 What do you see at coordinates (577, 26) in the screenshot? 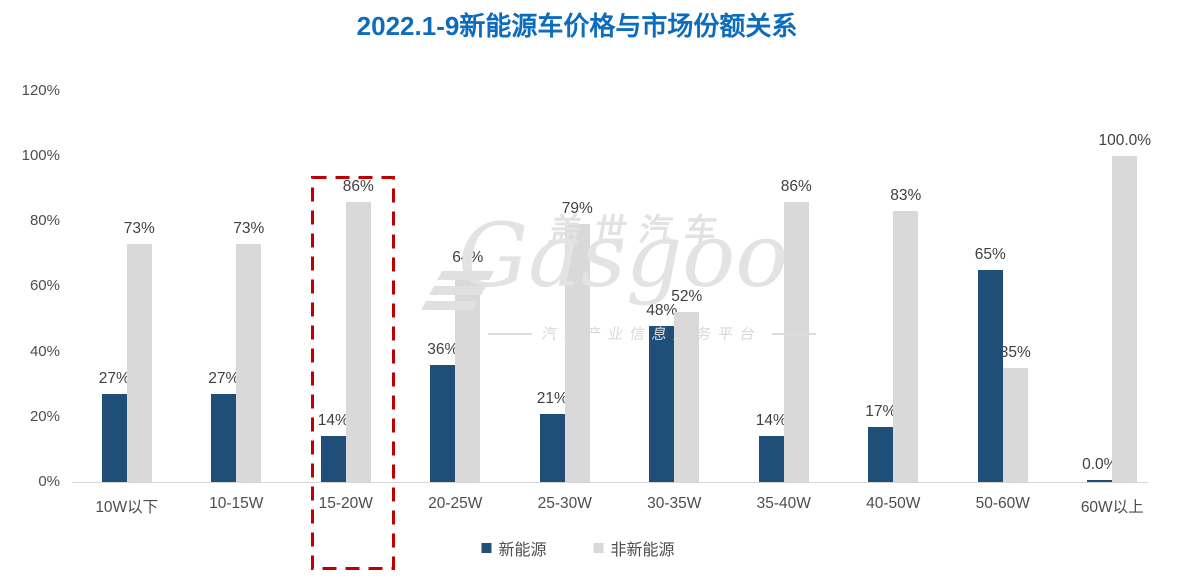
I see `chart-title: 2022.1-9新能源车价格与市场份额关系` at bounding box center [577, 26].